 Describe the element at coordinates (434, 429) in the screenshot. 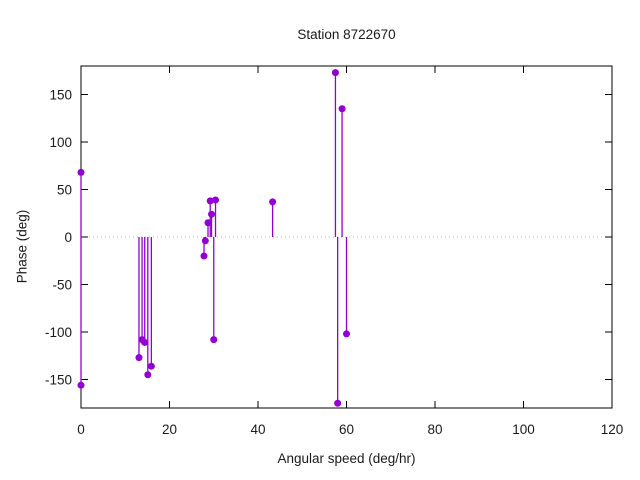

I see `x-tick-label: 80` at that location.